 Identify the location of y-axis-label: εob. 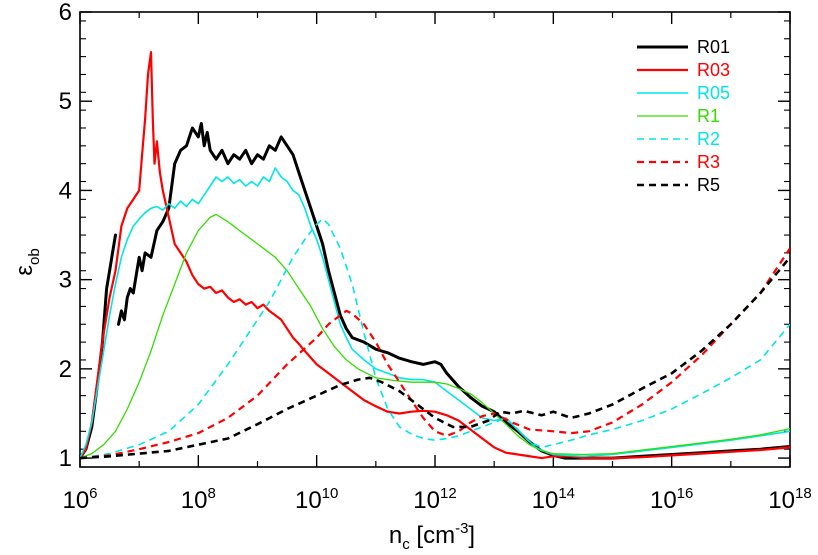
(27, 261).